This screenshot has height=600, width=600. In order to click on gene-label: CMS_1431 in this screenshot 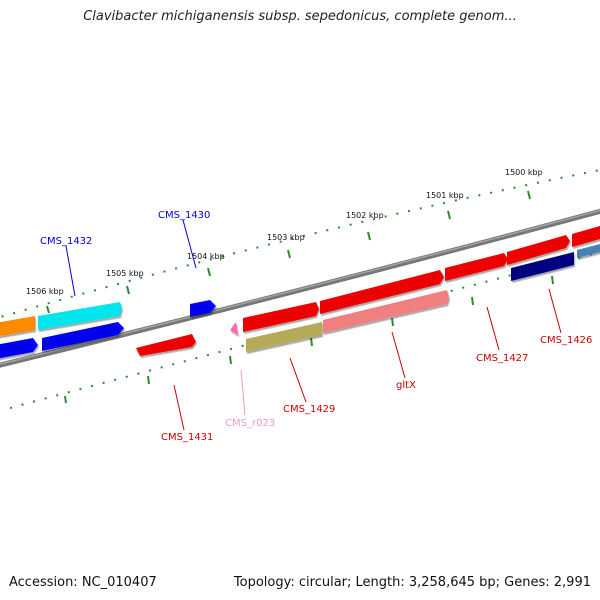, I will do `click(187, 437)`.